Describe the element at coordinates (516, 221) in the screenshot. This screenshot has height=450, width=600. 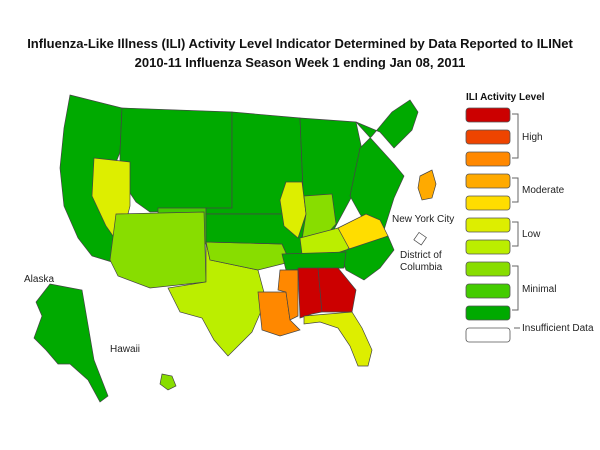
I see `legend-brackets` at that location.